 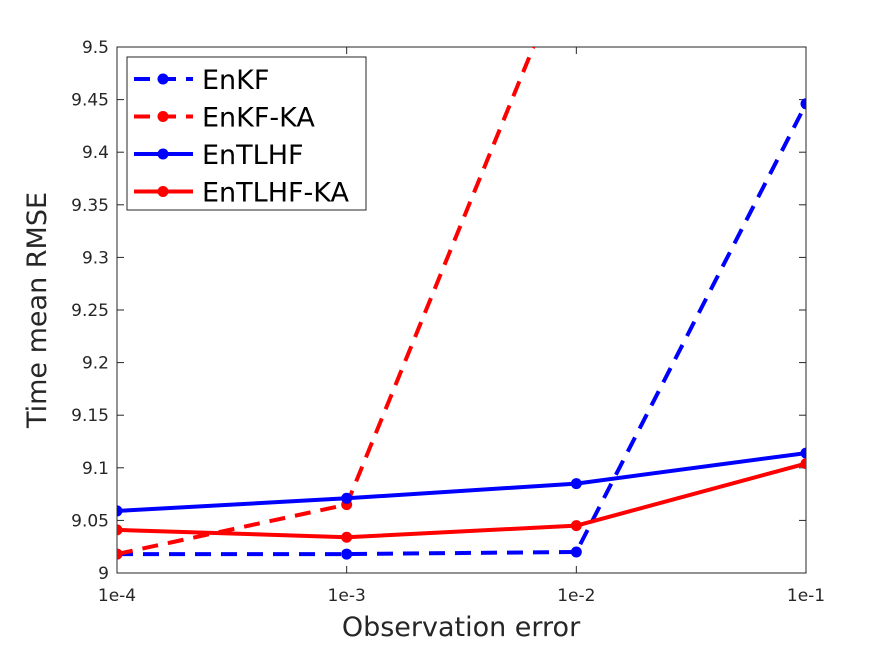 What do you see at coordinates (95, 48) in the screenshot?
I see `y-tick-label: 9.5` at bounding box center [95, 48].